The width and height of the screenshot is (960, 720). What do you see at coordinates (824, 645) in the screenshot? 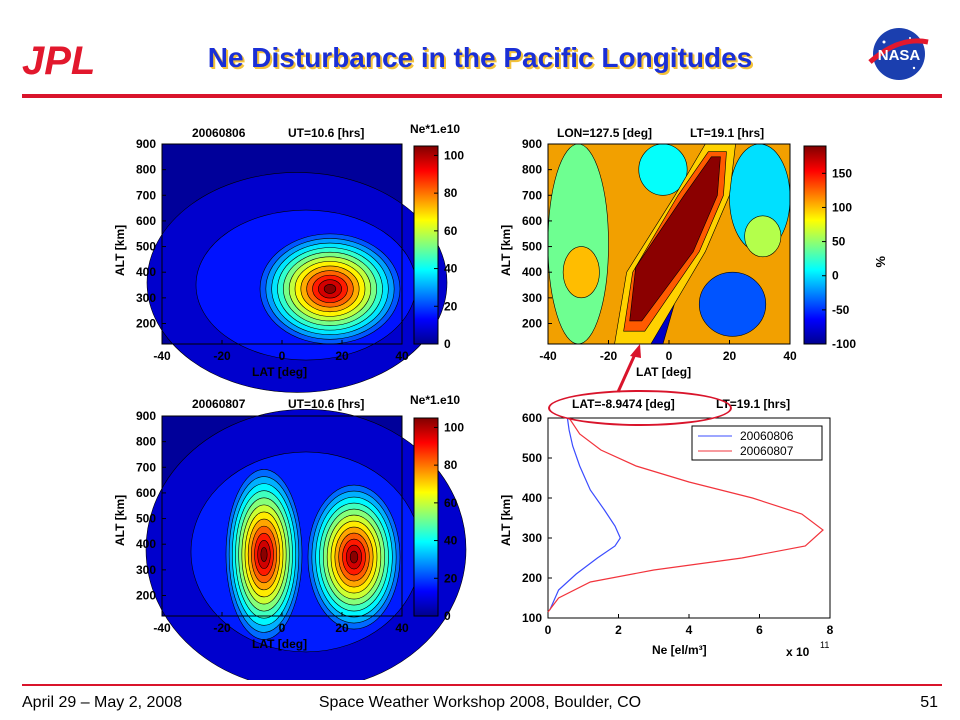
I see `panel4-x-multiplier-exp: 11` at bounding box center [824, 645].